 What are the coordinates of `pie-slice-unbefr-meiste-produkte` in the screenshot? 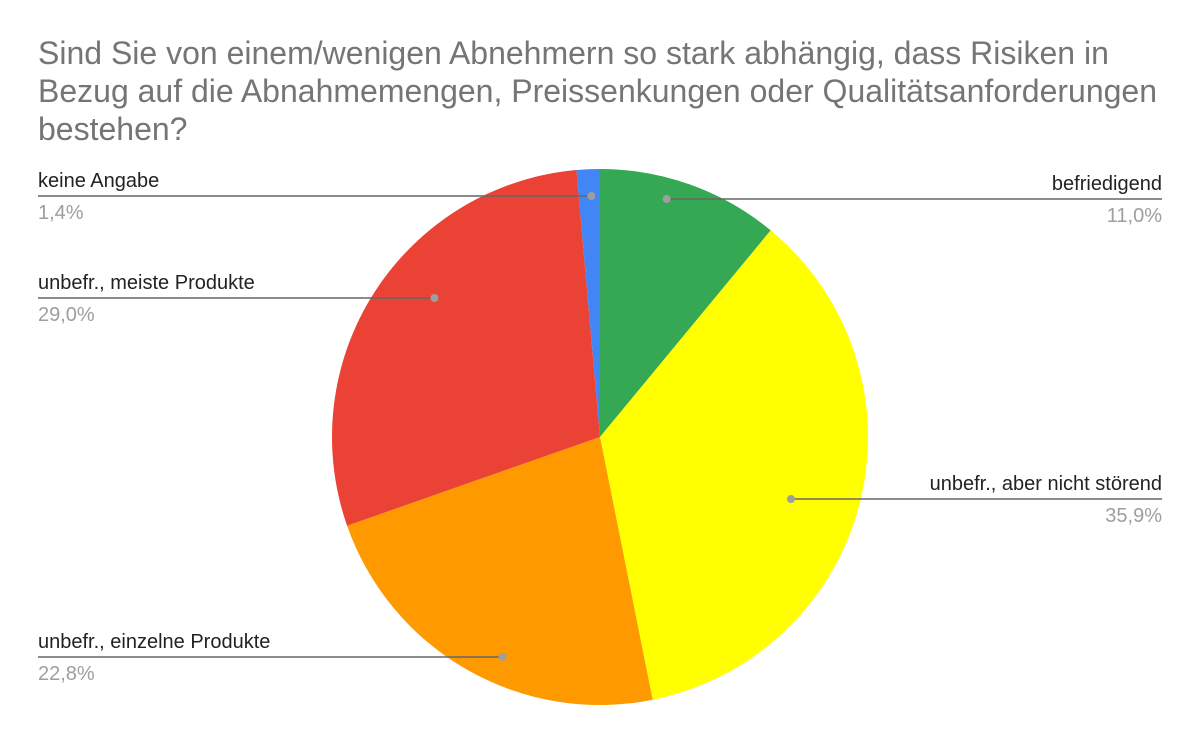 It's located at (466, 348).